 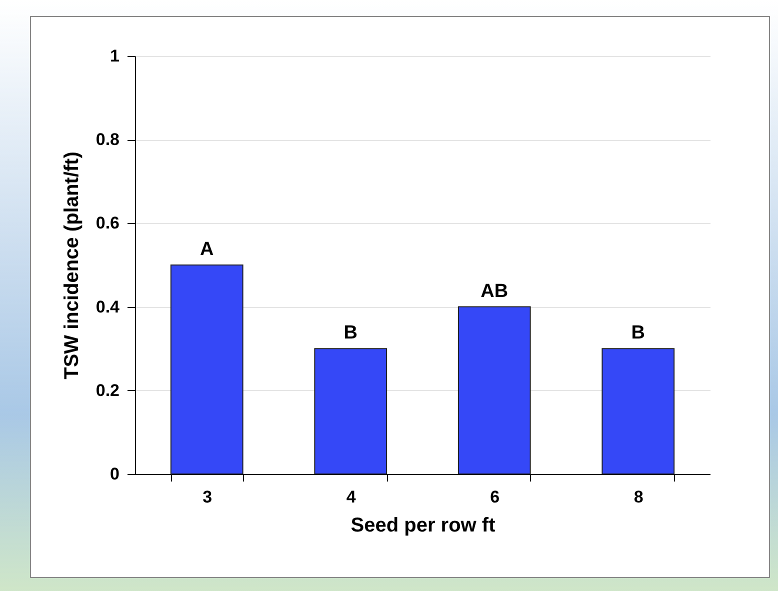 I want to click on y-tick-label: 0.4, so click(x=108, y=306).